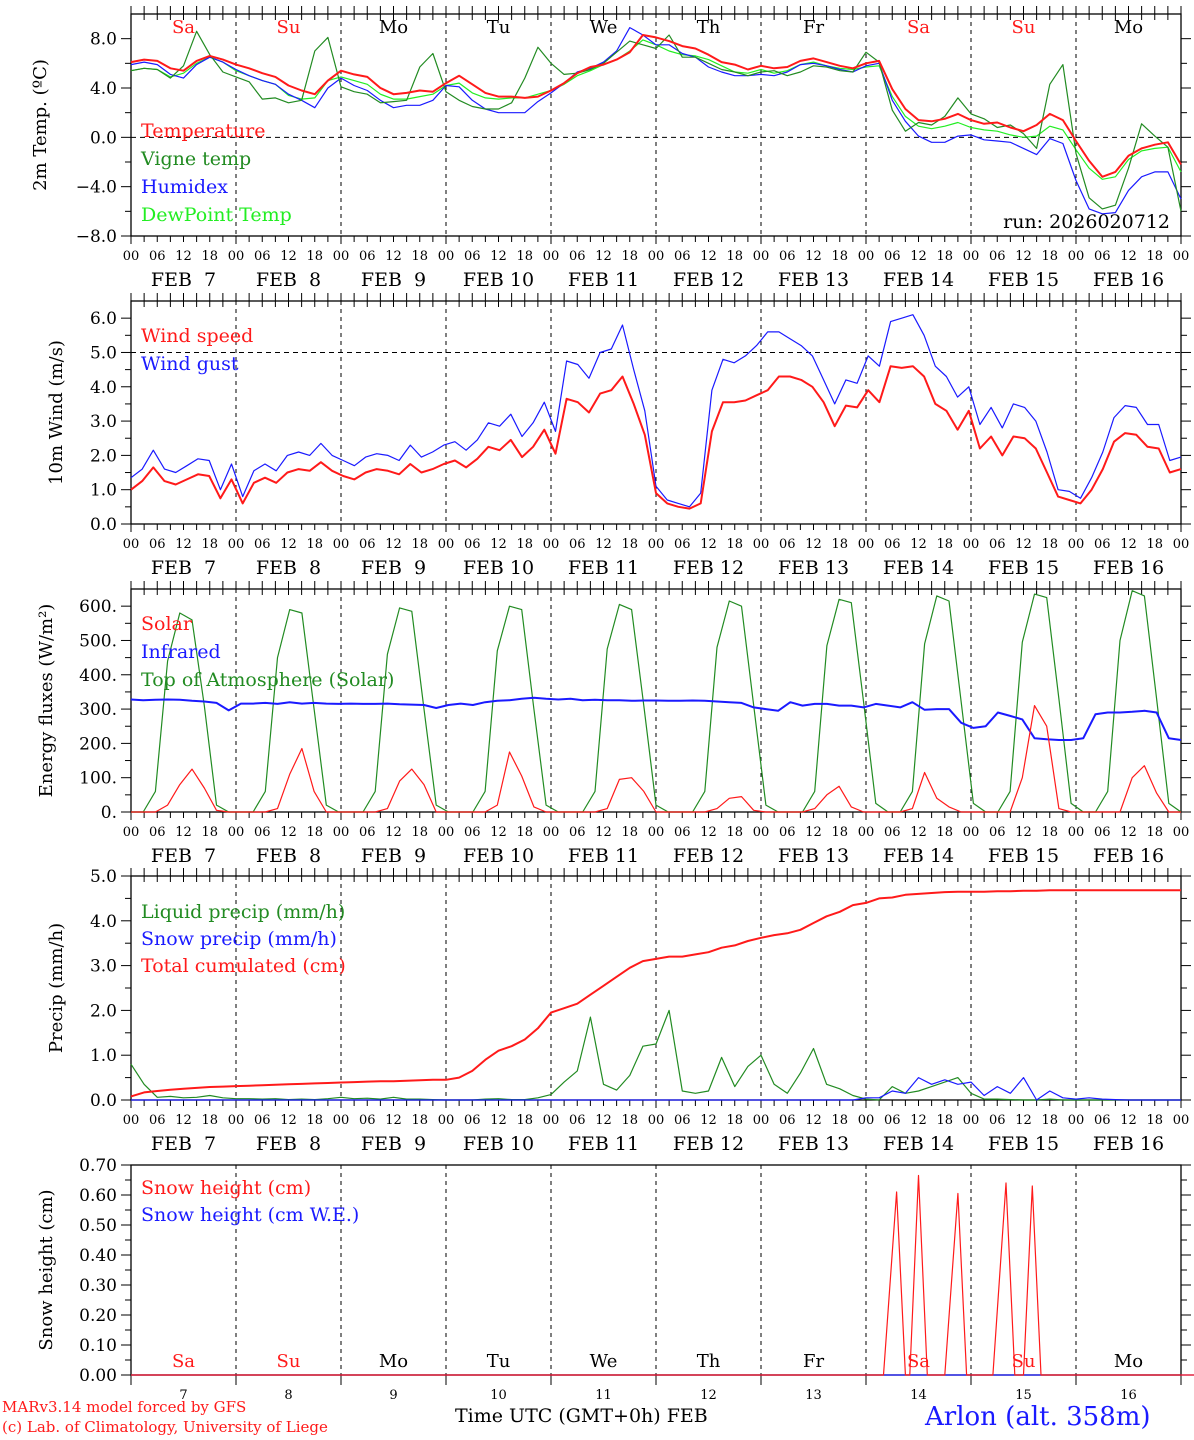 Image resolution: width=1194 pixels, height=1440 pixels. I want to click on weekday-label: Su, so click(1024, 27).